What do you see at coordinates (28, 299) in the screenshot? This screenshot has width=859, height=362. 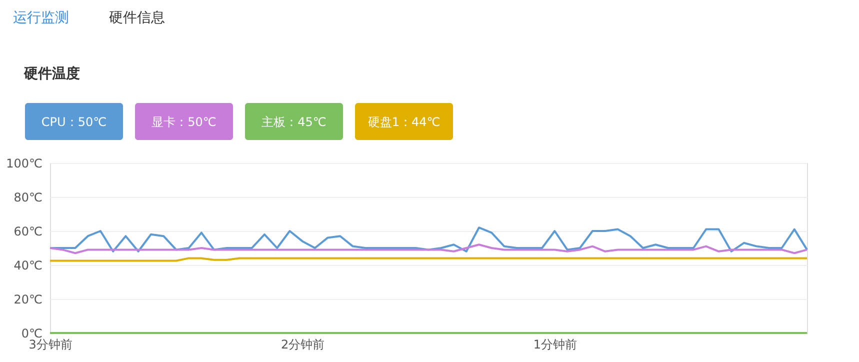 I see `y-tick-label: 20℃` at bounding box center [28, 299].